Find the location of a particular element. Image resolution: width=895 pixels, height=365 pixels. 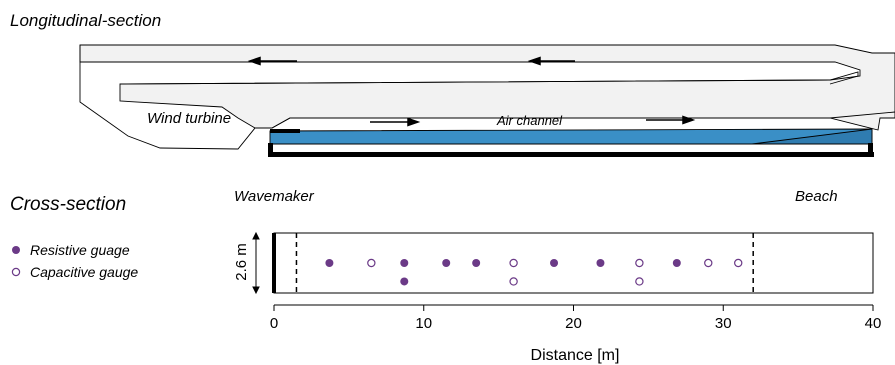

x-tick-label: 0 is located at coordinates (274, 323).